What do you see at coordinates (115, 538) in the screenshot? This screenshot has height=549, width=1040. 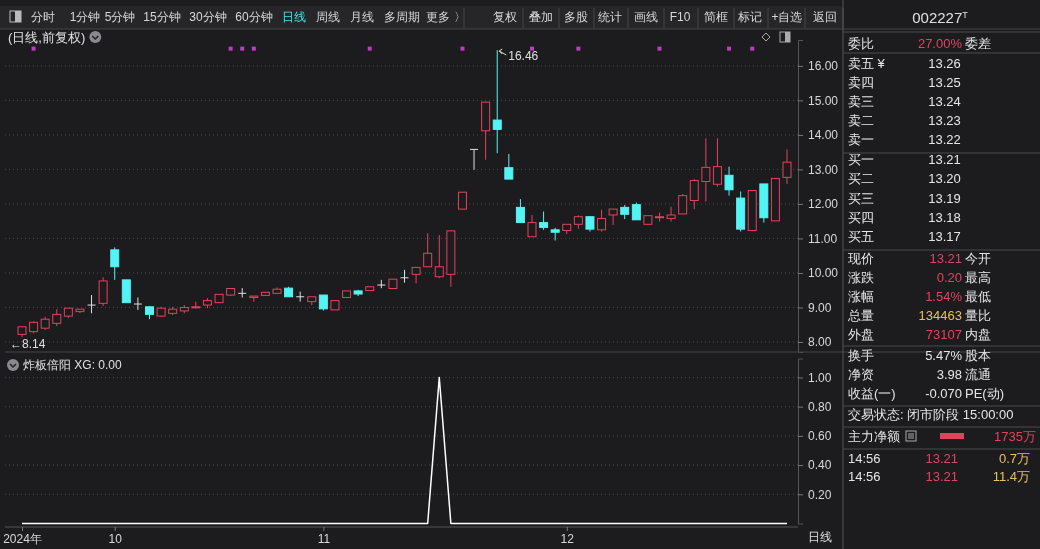 I see `x-tick-label: 10` at bounding box center [115, 538].